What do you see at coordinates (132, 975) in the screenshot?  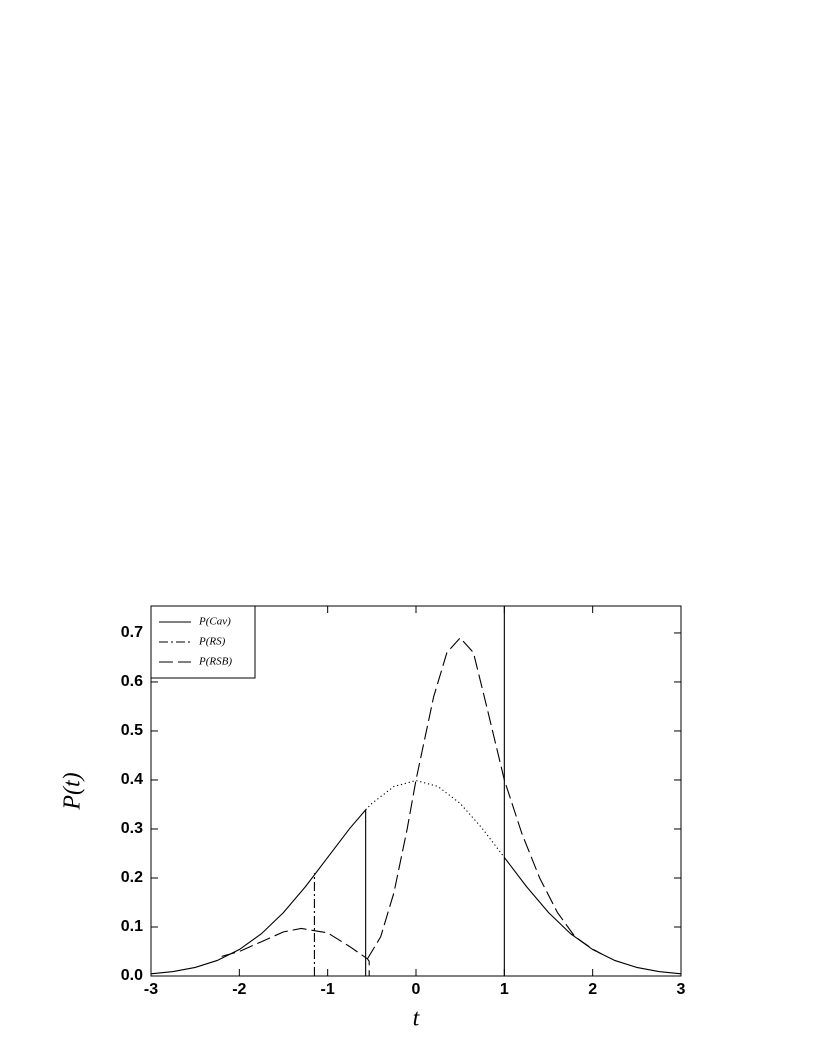 I see `y-tick-label: 0.0` at bounding box center [132, 975].